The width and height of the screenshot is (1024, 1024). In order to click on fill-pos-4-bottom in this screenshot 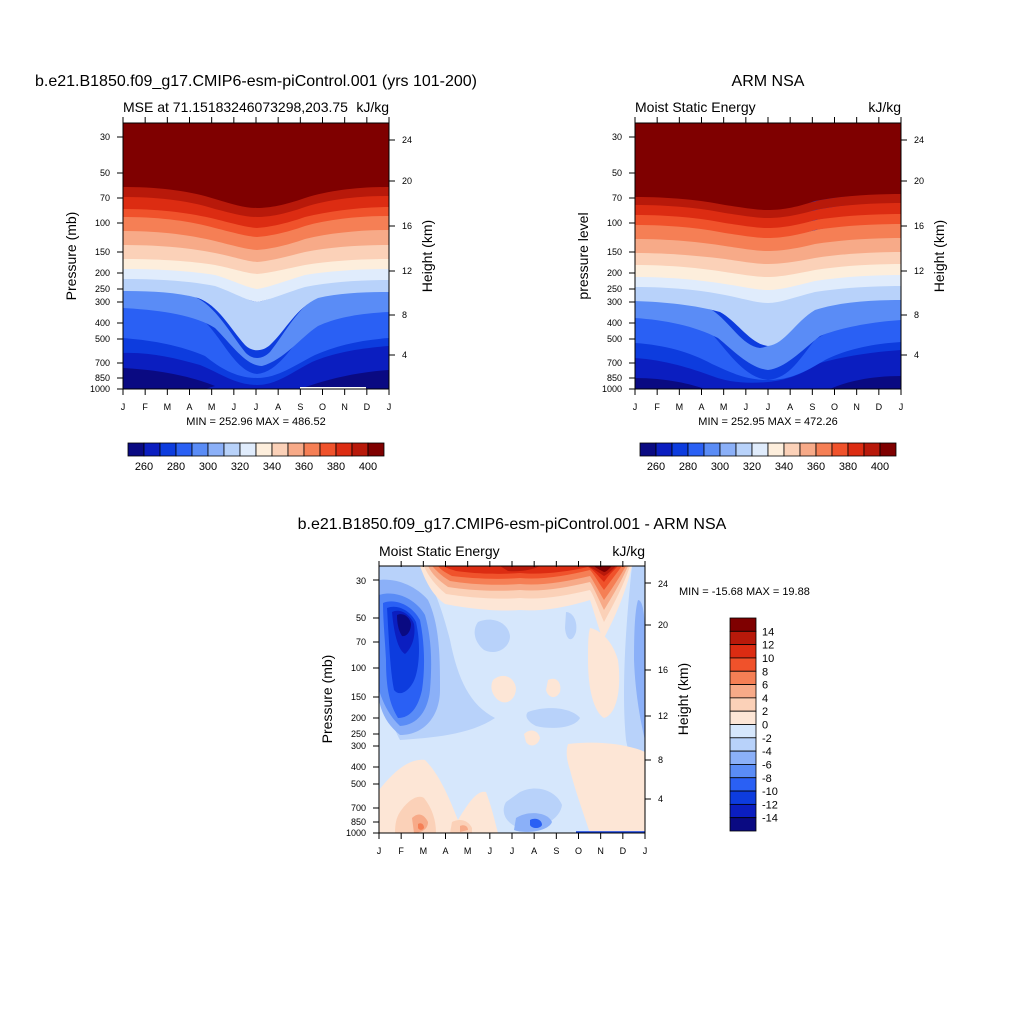, I will do `click(464, 828)`.